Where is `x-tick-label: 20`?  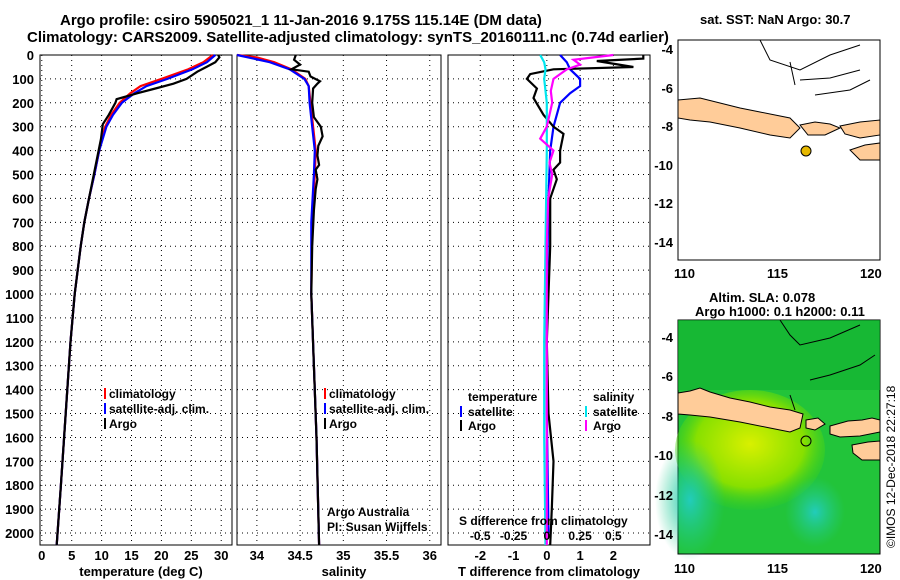 x-tick-label: 20 is located at coordinates (161, 555).